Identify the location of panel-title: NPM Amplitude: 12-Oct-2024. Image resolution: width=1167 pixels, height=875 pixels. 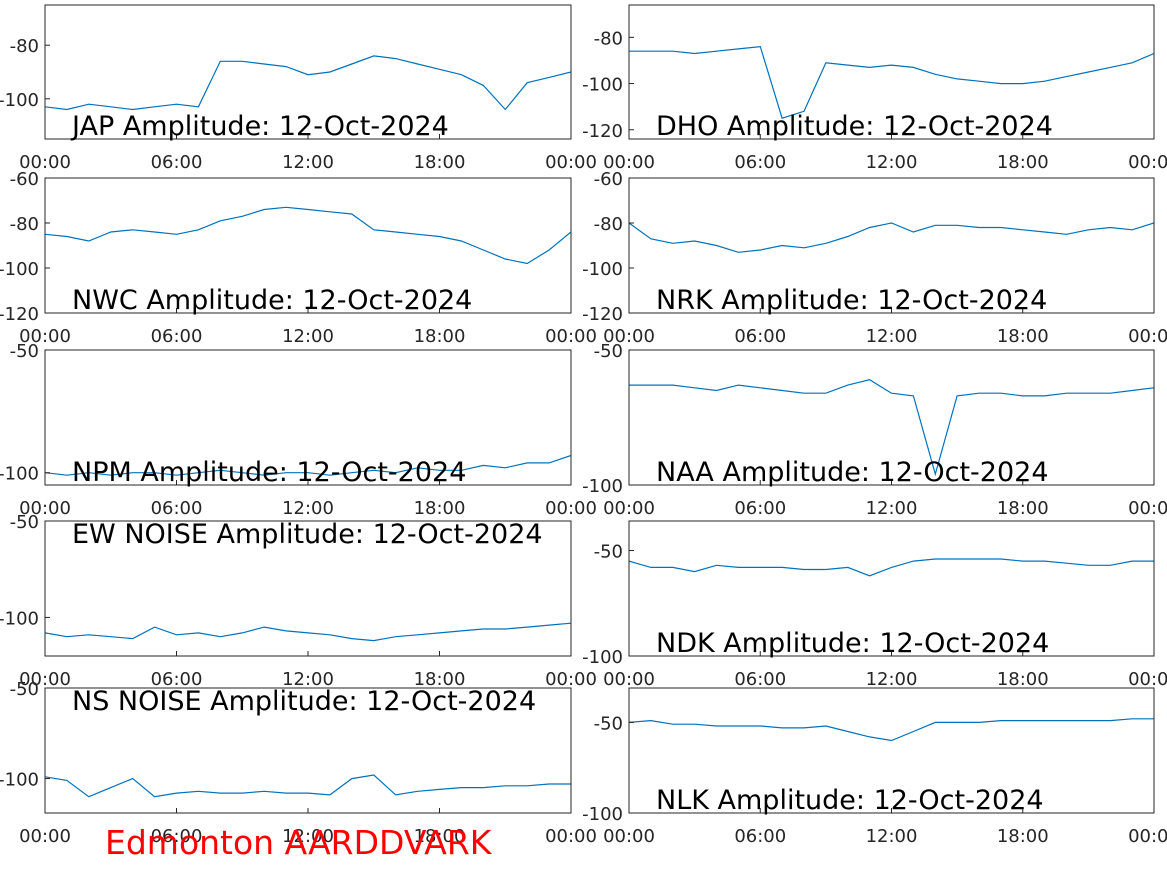
(269, 472).